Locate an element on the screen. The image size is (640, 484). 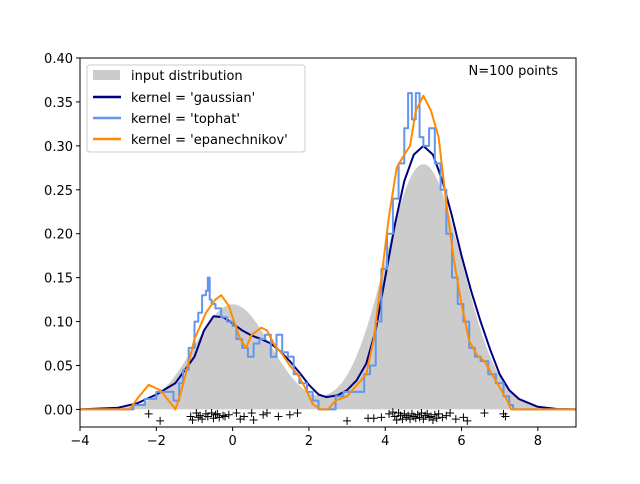
y-tick-label: 0.35 is located at coordinates (58, 103).